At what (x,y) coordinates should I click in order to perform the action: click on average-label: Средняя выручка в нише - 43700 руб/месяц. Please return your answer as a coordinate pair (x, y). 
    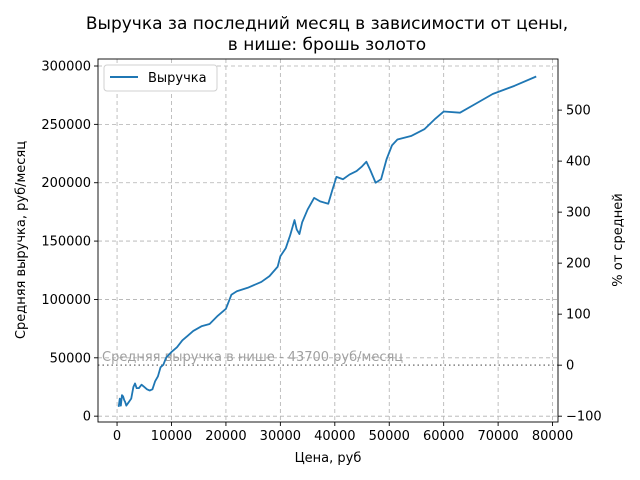
    Looking at the image, I should click on (252, 357).